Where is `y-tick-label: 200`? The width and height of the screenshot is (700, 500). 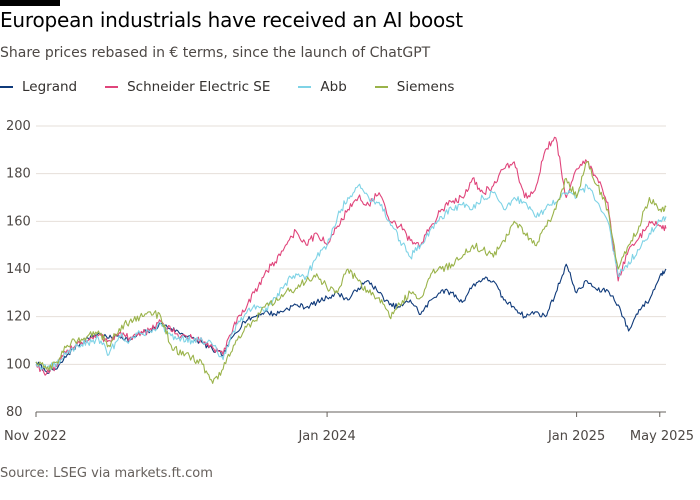
y-tick-label: 200 is located at coordinates (18, 126).